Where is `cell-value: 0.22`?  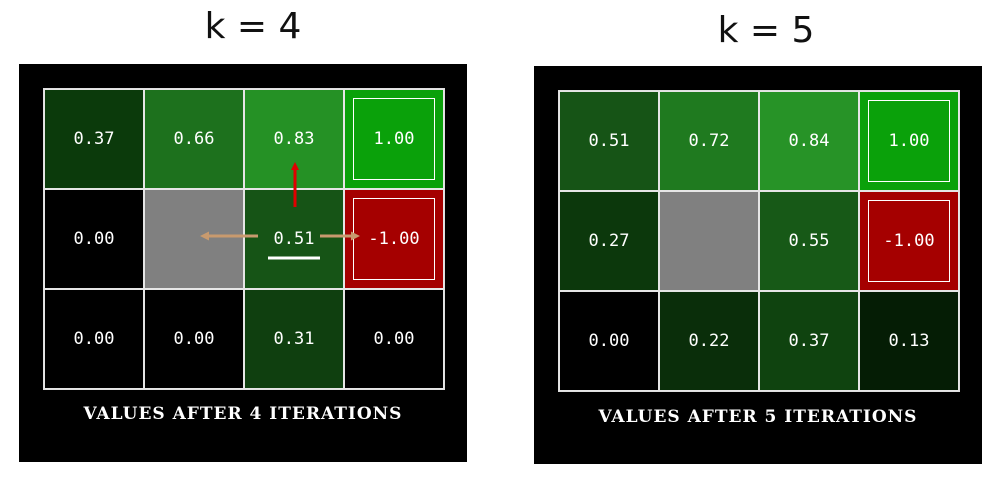 cell-value: 0.22 is located at coordinates (709, 341).